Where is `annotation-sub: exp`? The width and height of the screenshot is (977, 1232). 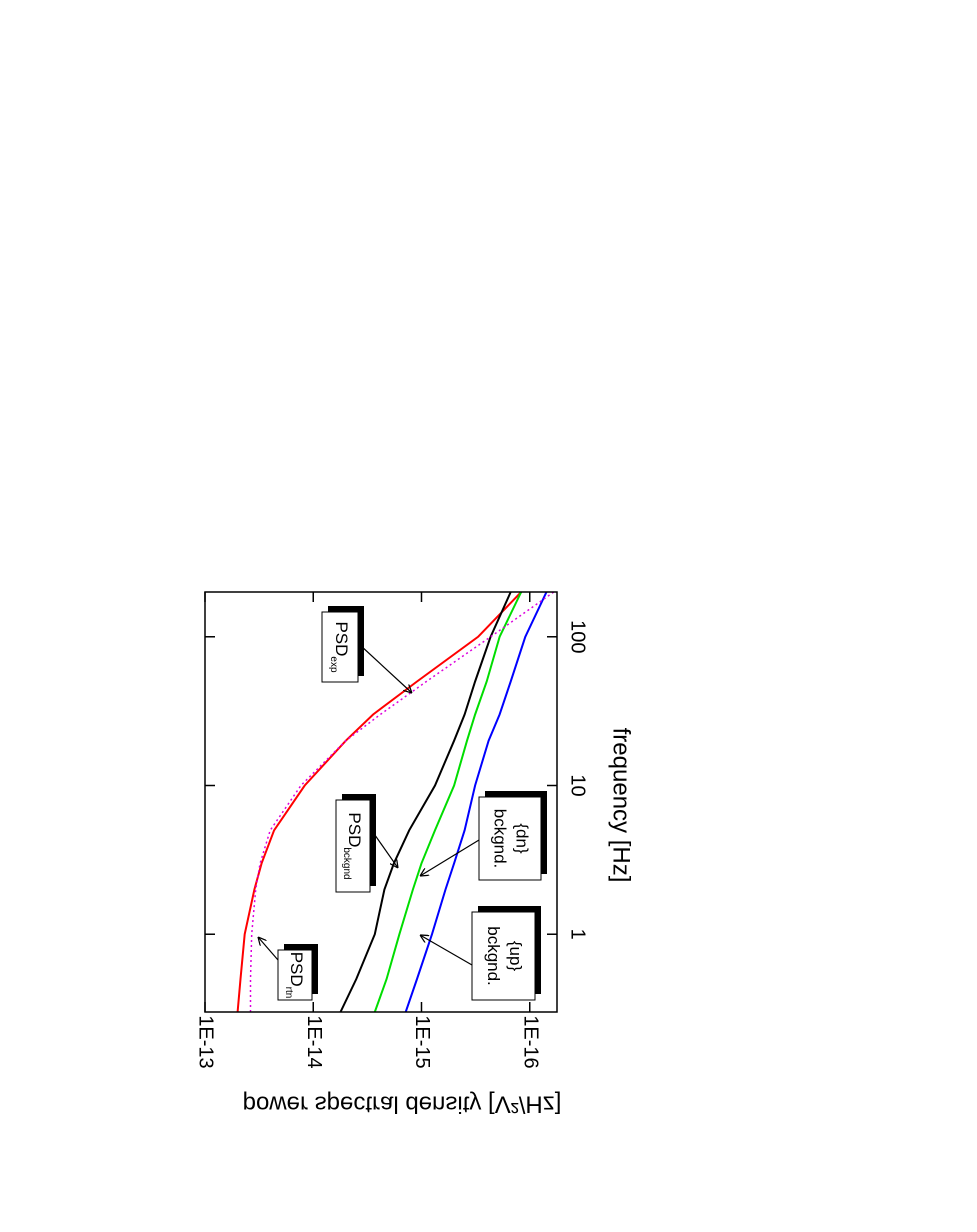
annotation-sub: exp is located at coordinates (333, 664).